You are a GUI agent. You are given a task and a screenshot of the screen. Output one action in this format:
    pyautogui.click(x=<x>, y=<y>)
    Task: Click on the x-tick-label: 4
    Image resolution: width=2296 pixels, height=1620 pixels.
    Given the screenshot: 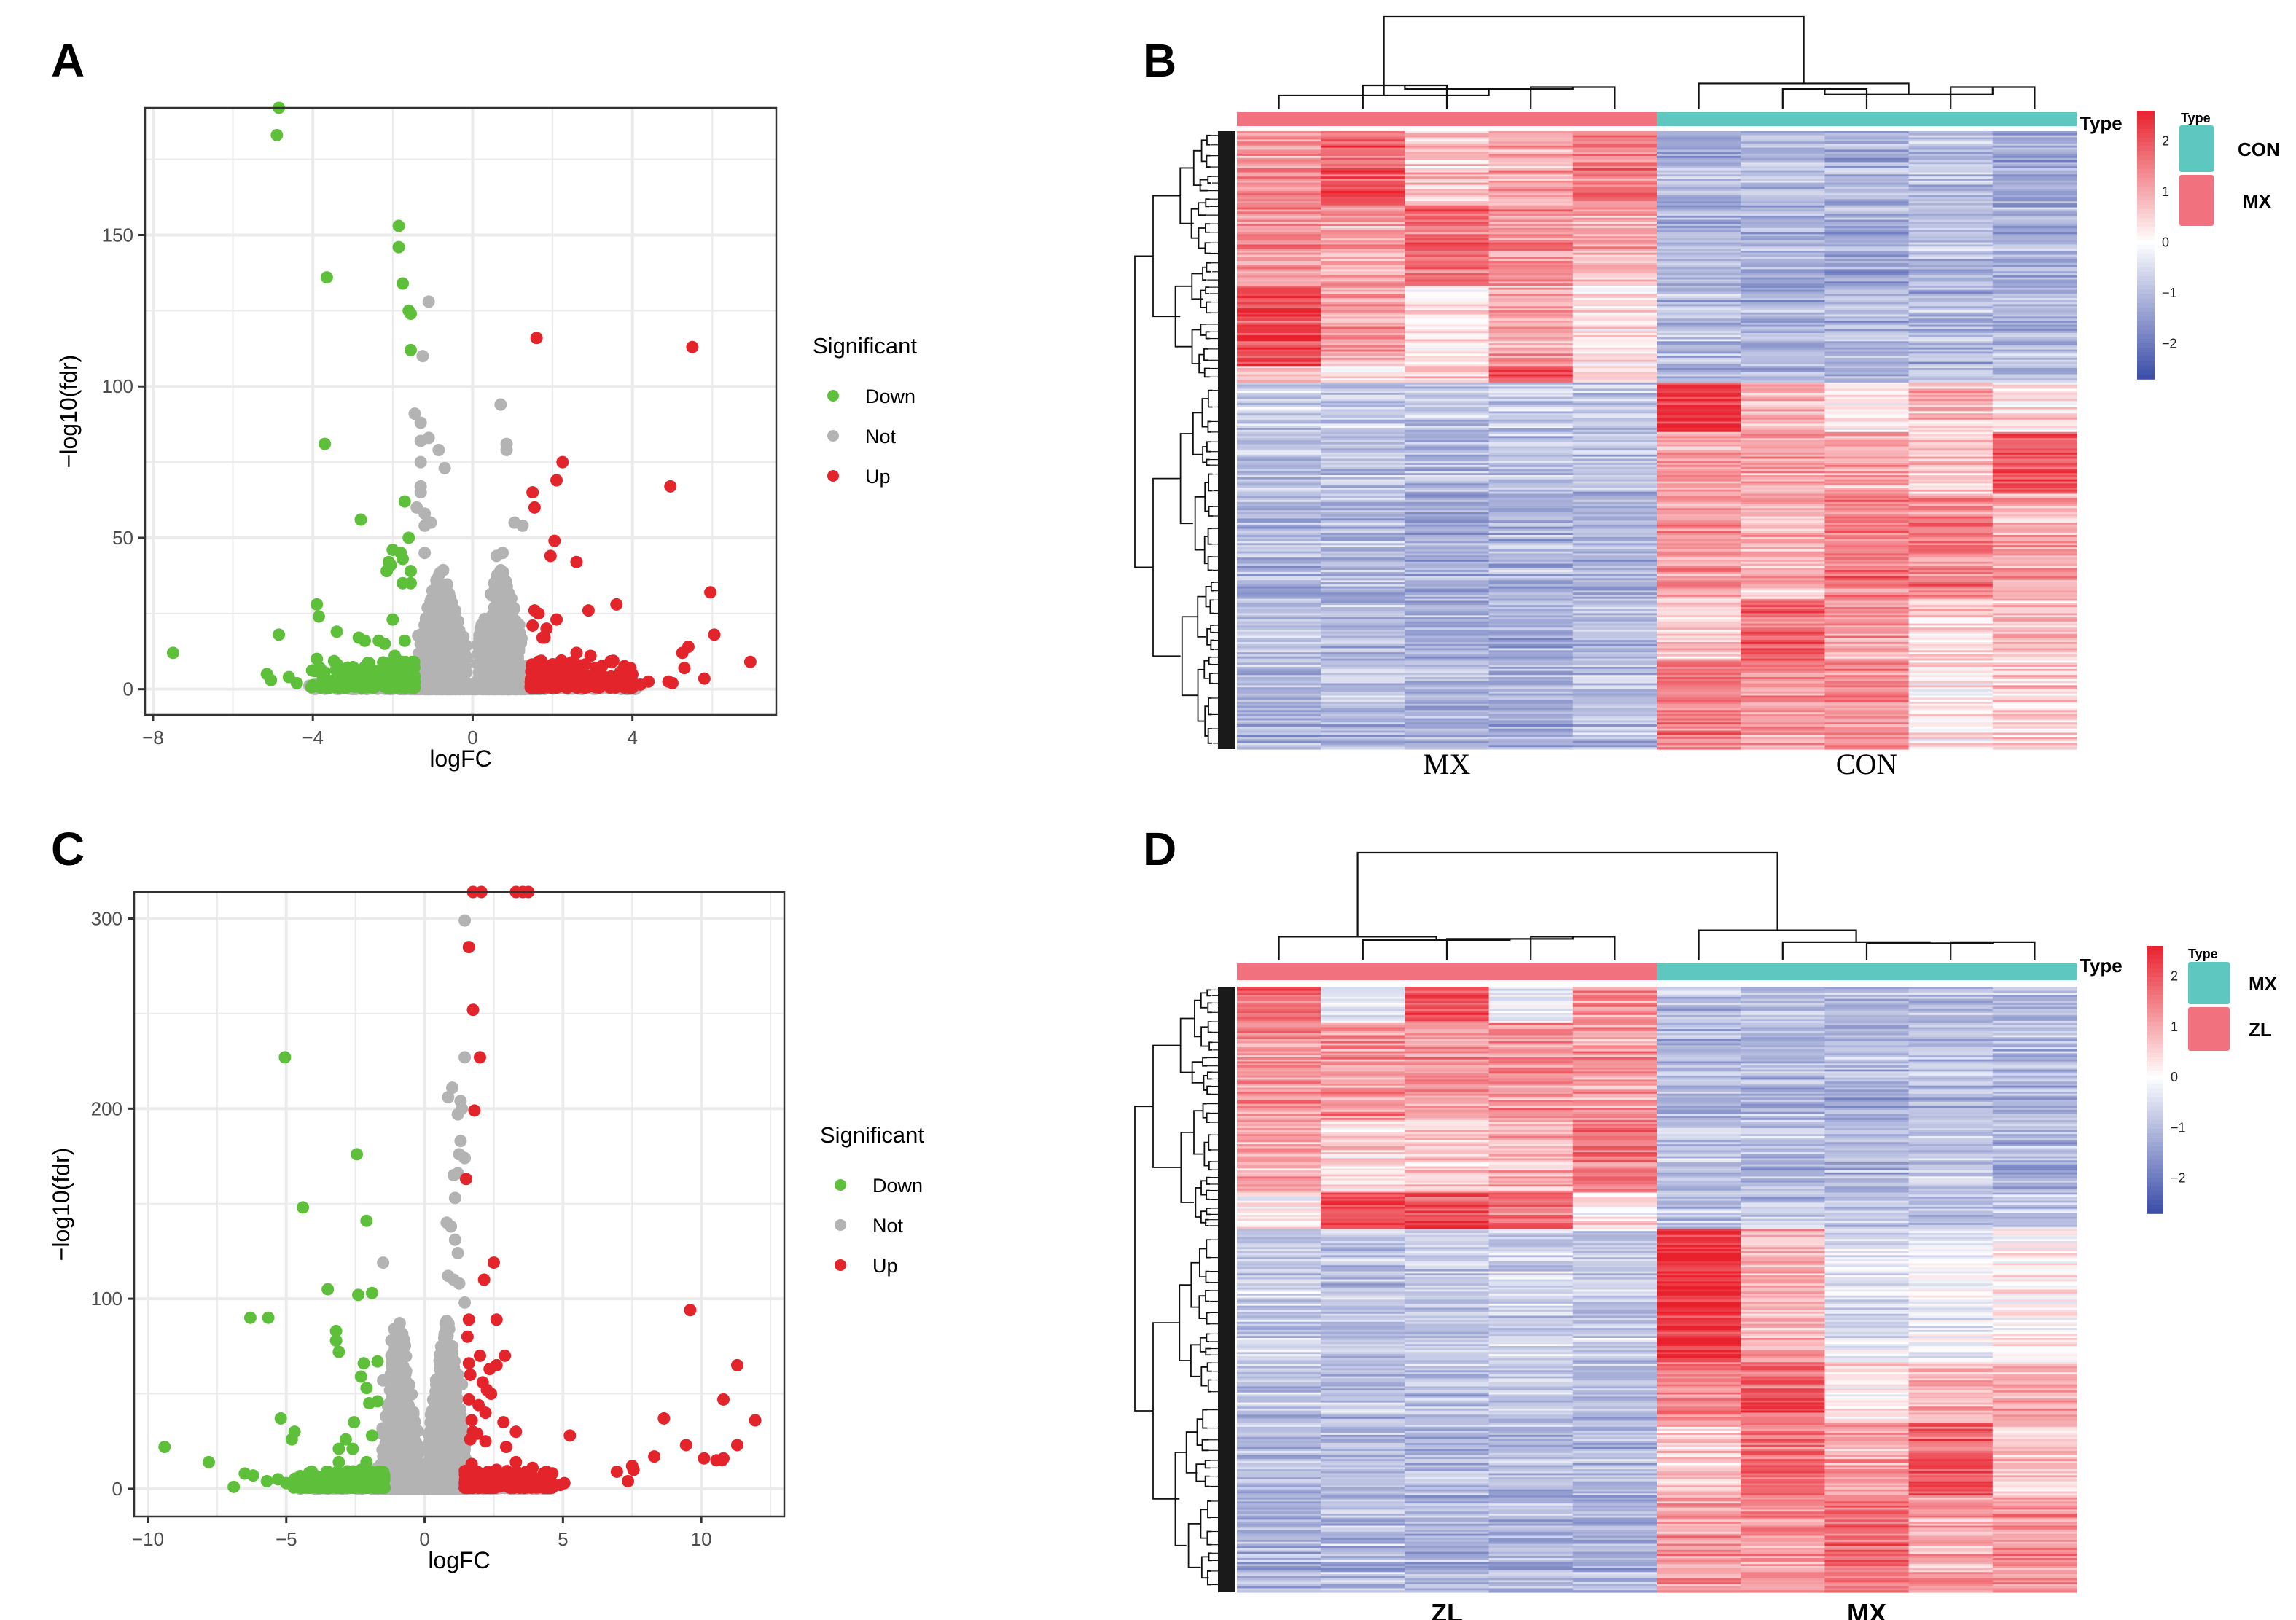 What is the action you would take?
    pyautogui.click(x=632, y=737)
    